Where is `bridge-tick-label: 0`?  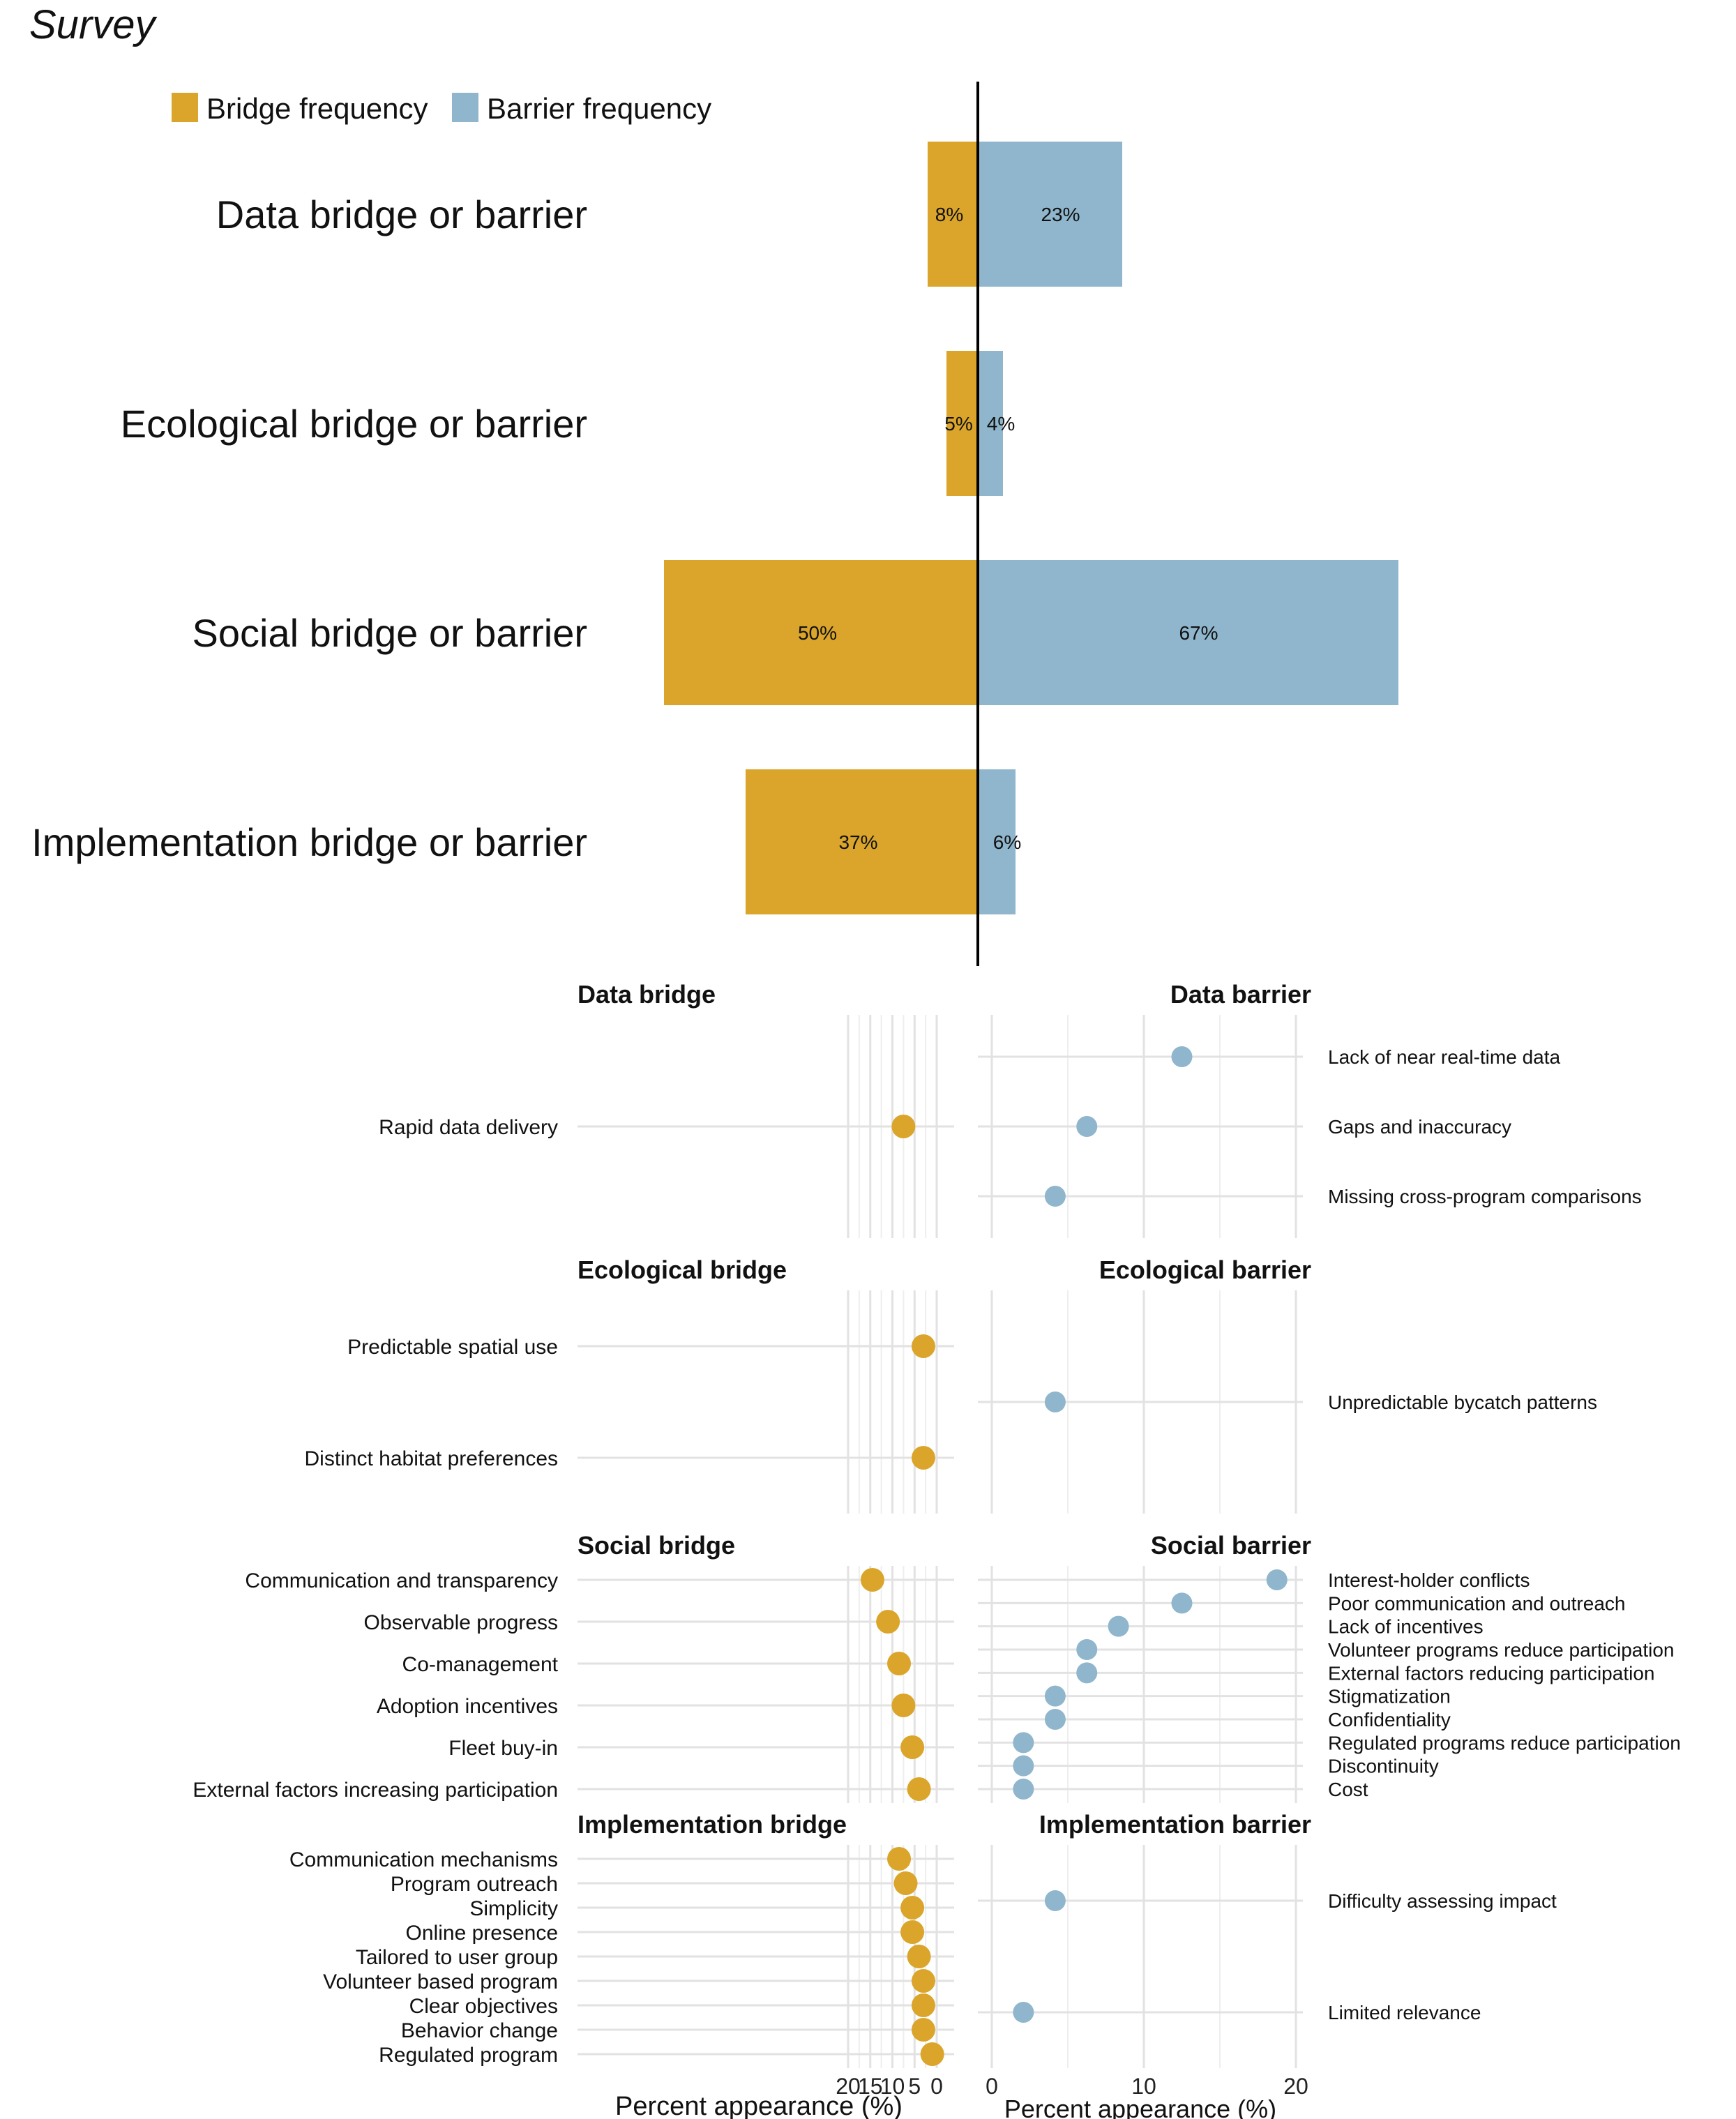 bridge-tick-label: 0 is located at coordinates (936, 2086).